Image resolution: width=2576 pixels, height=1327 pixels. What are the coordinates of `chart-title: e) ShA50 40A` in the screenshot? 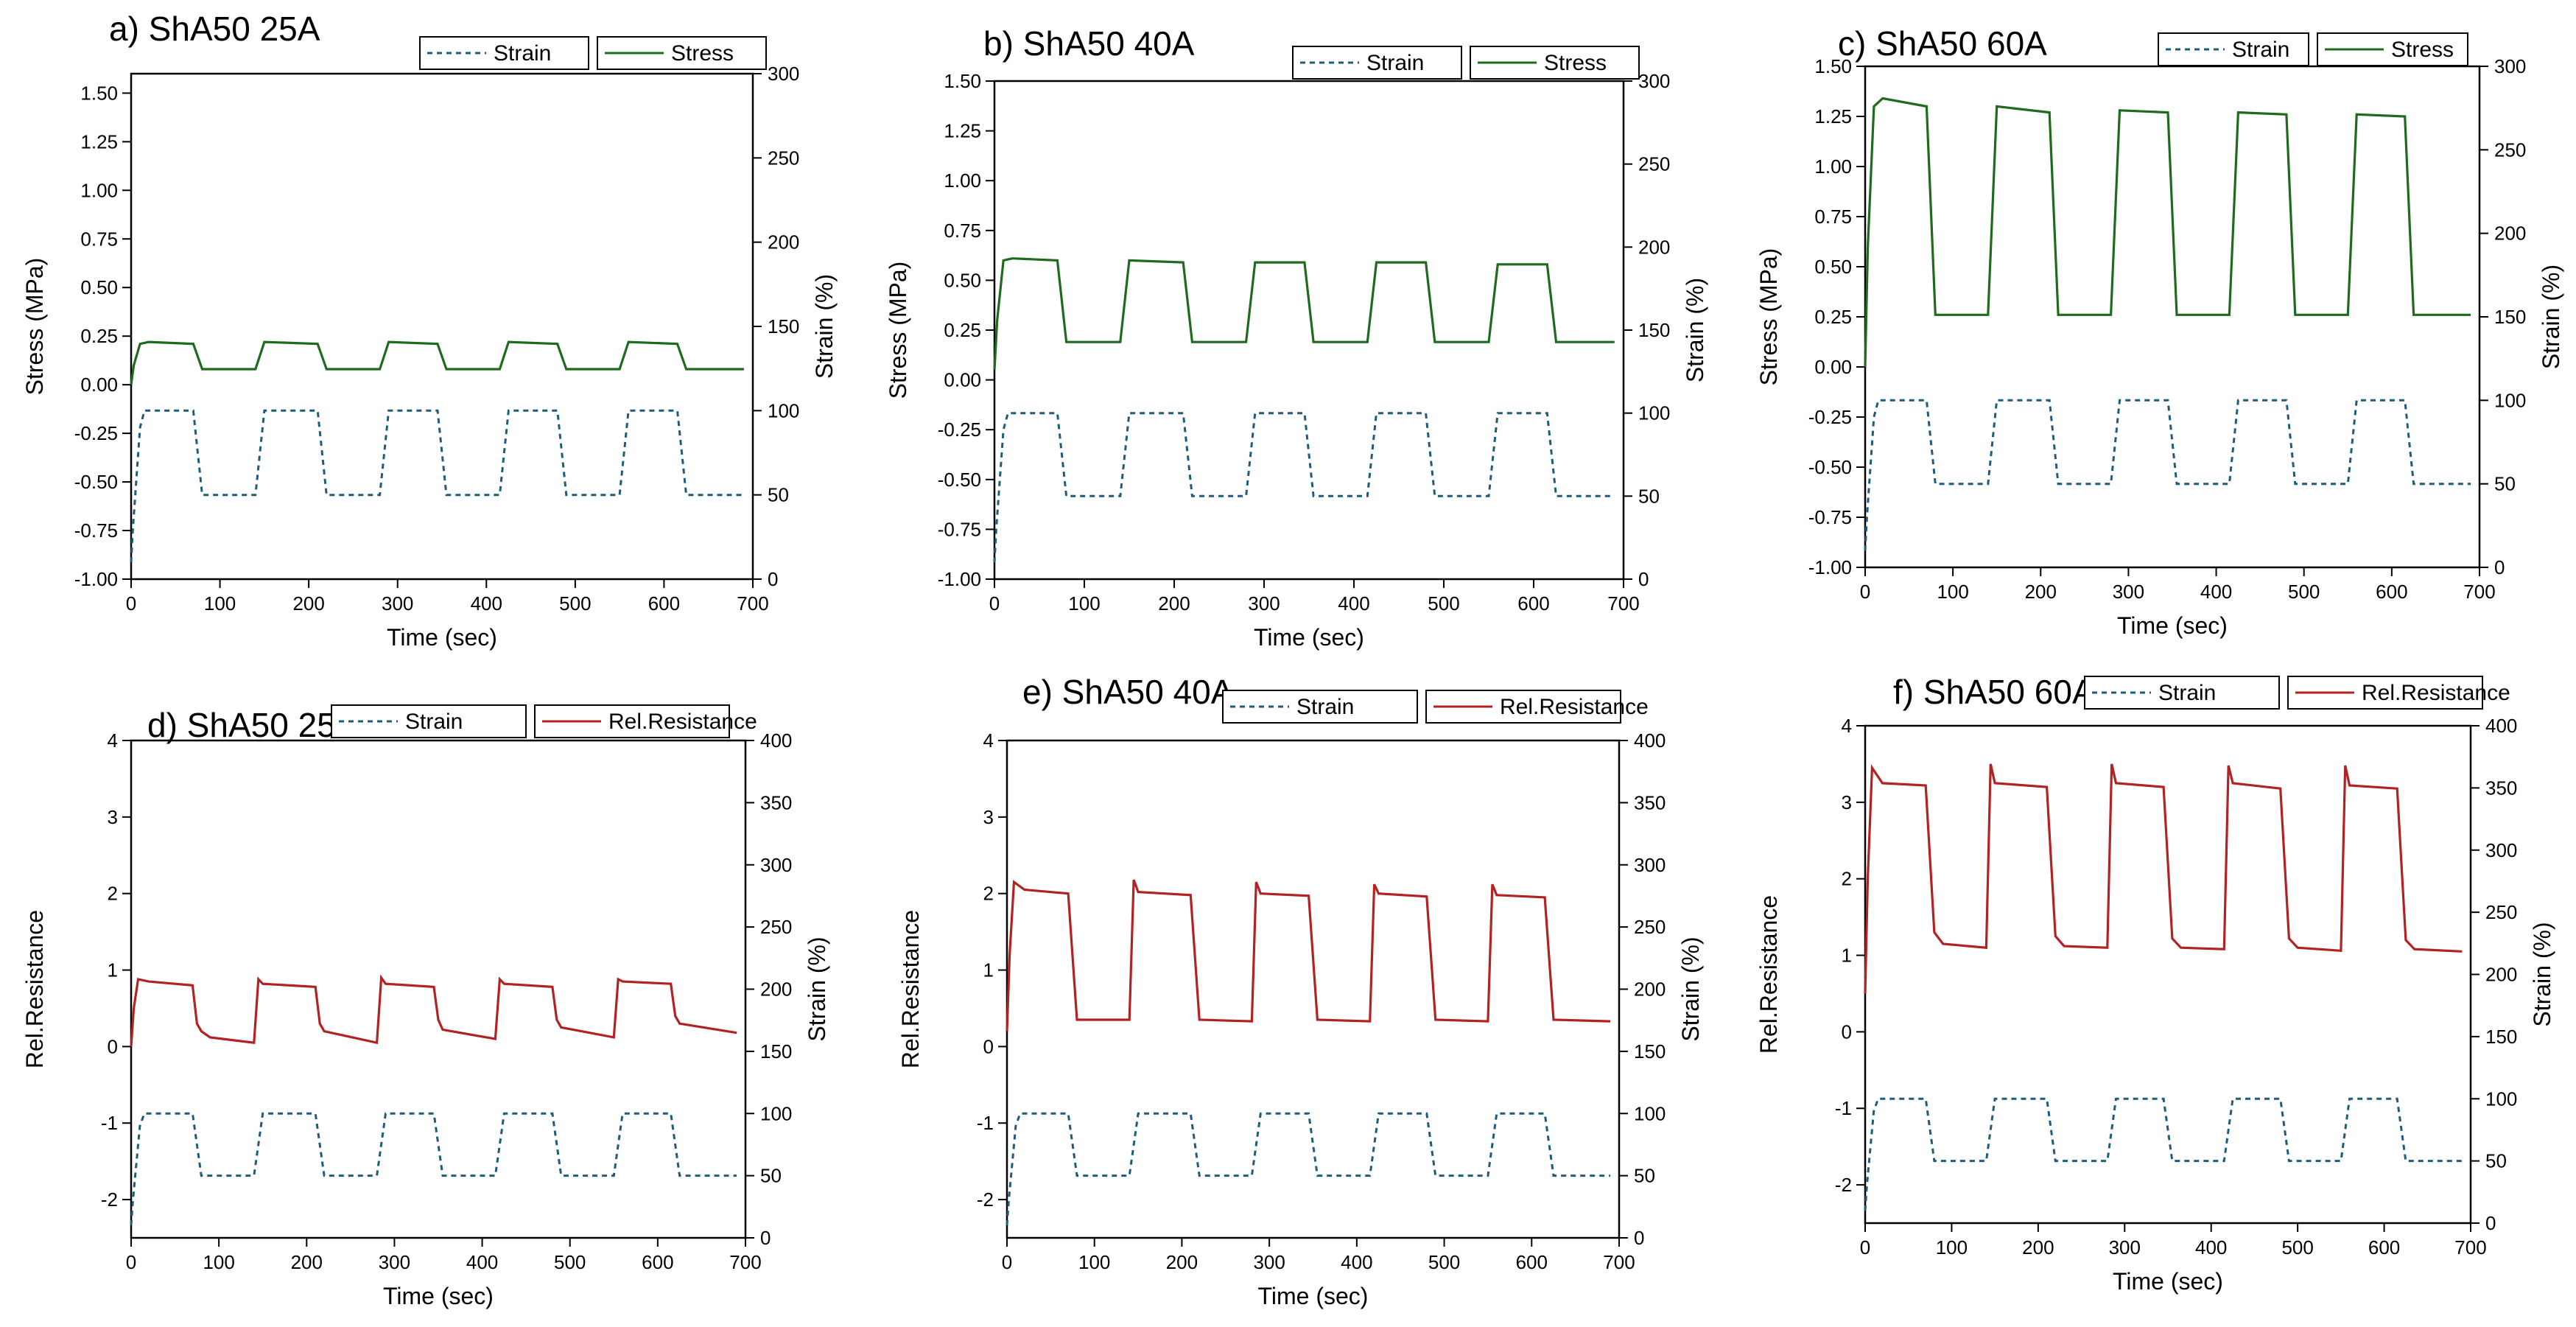 It's located at (1128, 692).